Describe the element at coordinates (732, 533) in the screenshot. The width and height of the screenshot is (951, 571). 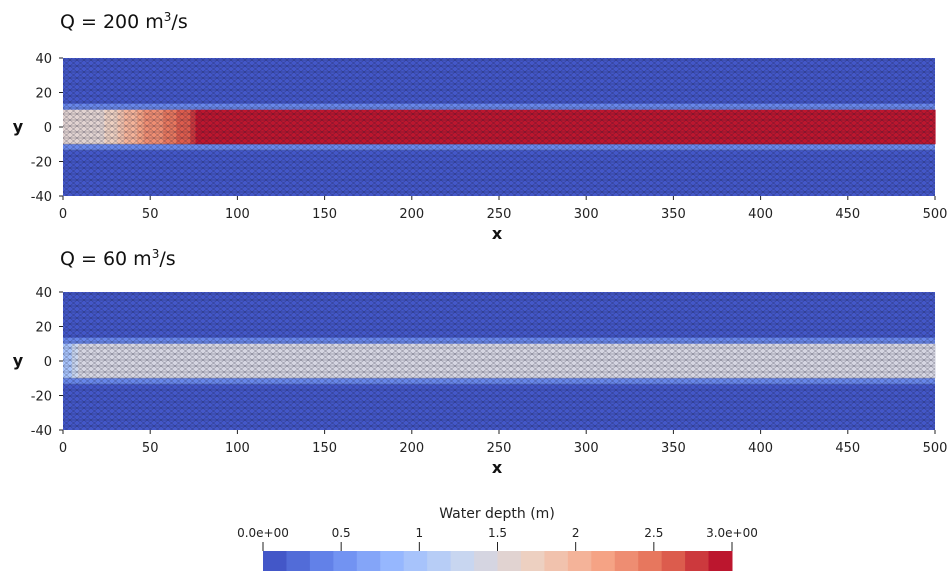
I see `colorbar-tick-label: 3.0e+00` at that location.